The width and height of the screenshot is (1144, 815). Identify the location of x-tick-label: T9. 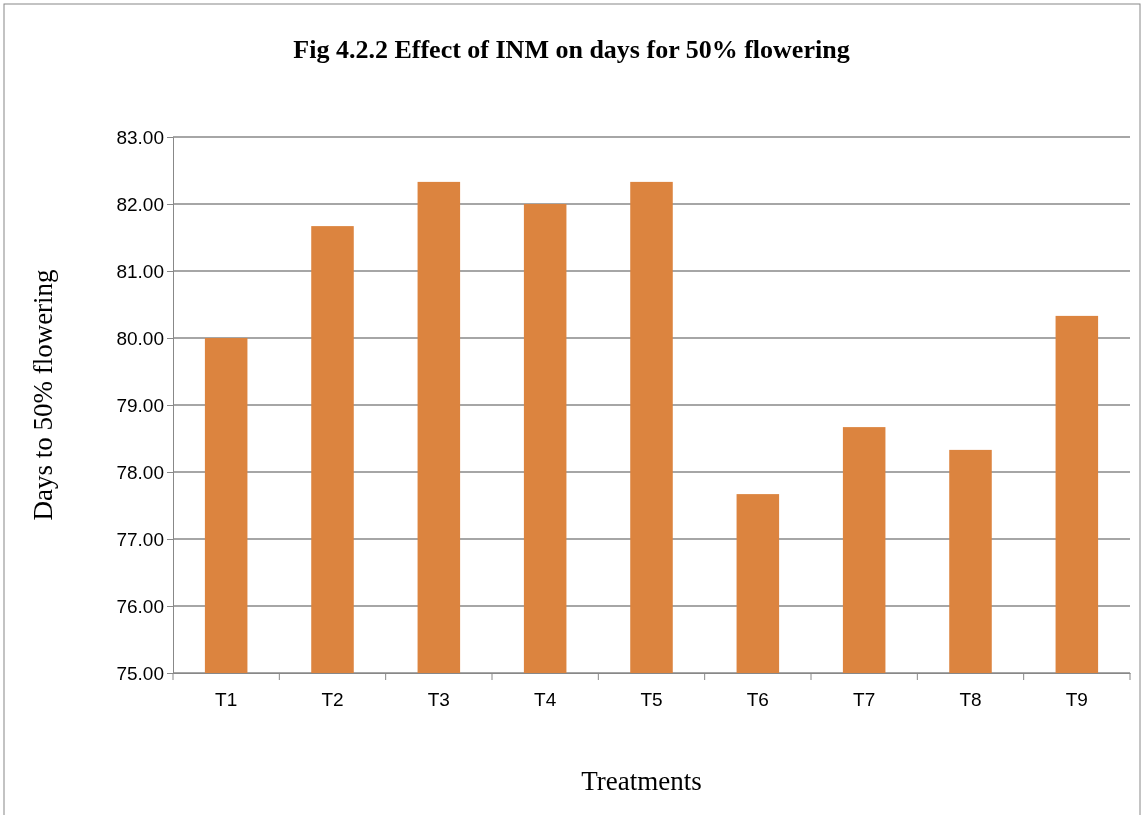
(1076, 700).